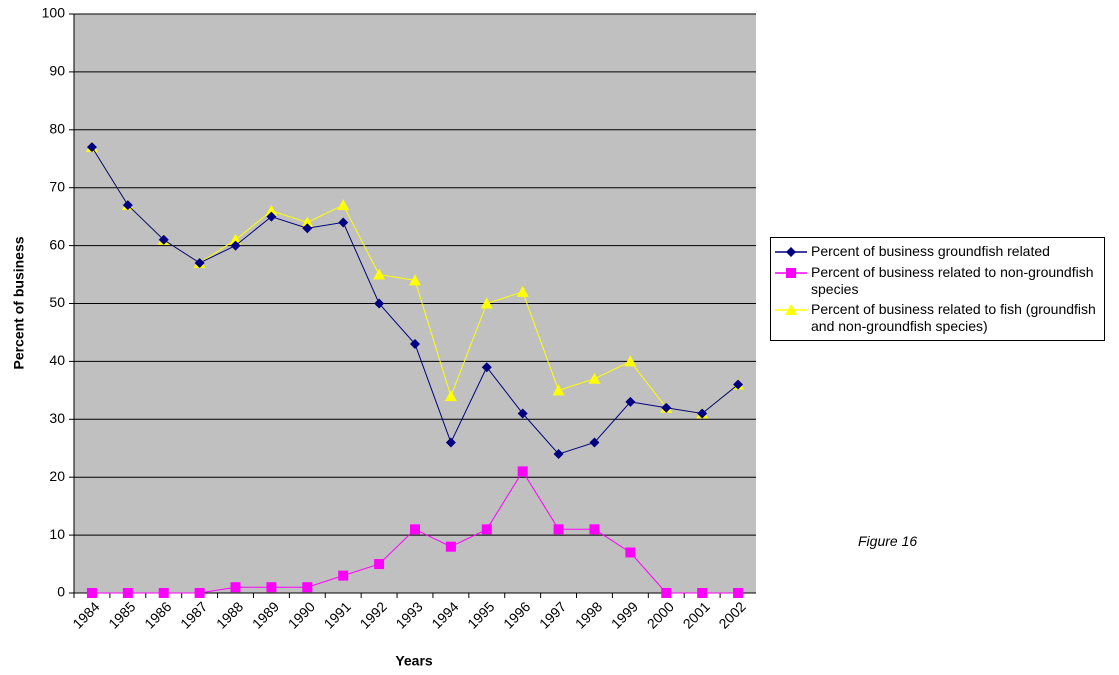  I want to click on x-tick-label: 1988, so click(229, 614).